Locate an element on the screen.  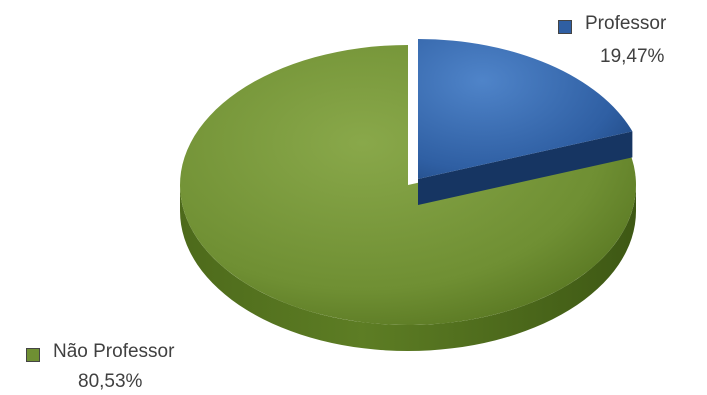
data-label-professor: 19,47% is located at coordinates (632, 56).